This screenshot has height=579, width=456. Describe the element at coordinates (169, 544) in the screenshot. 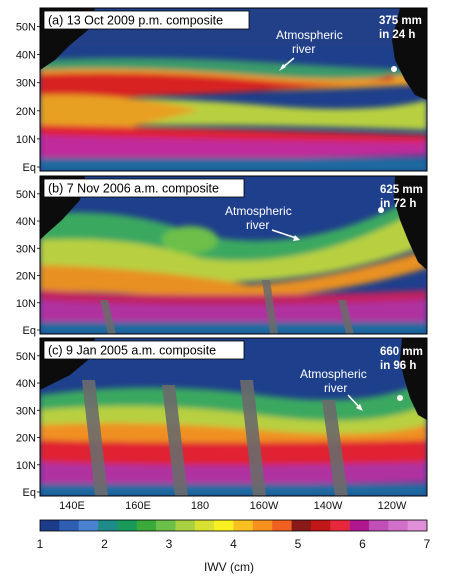

I see `colorbar-tick-label: 3` at that location.